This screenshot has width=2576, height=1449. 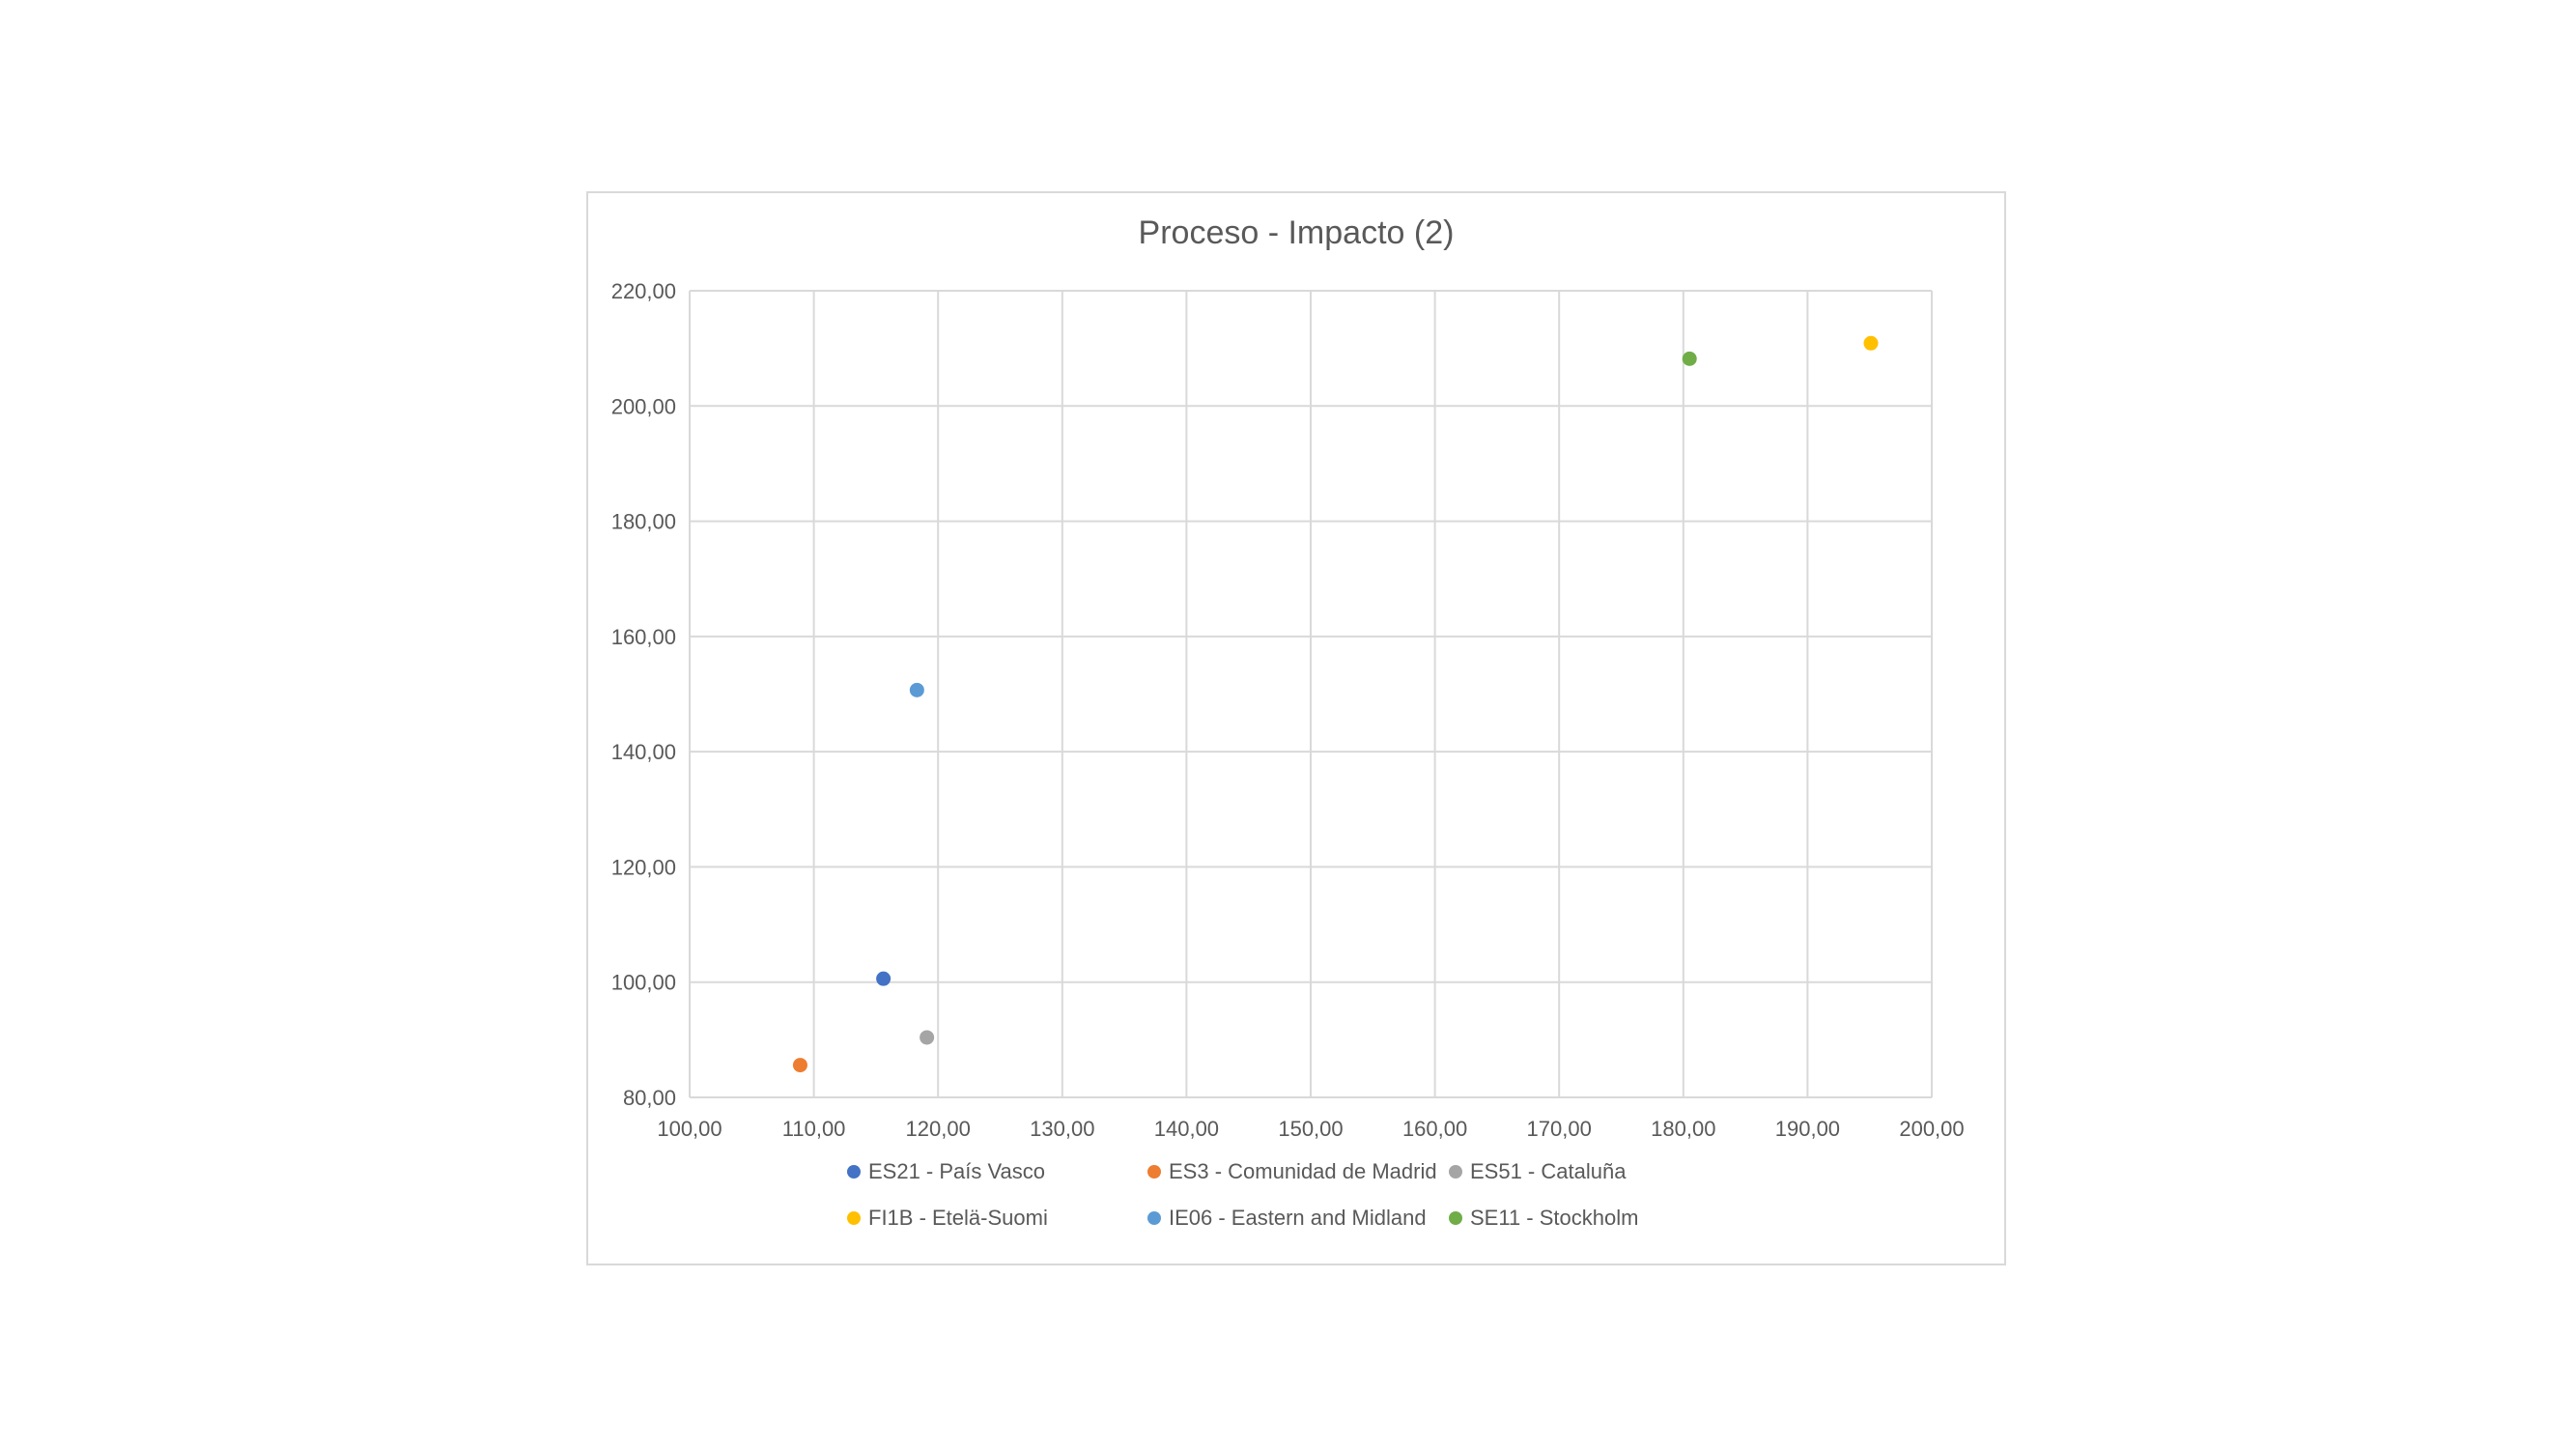 I want to click on y-tick-label: 100,00, so click(x=643, y=983).